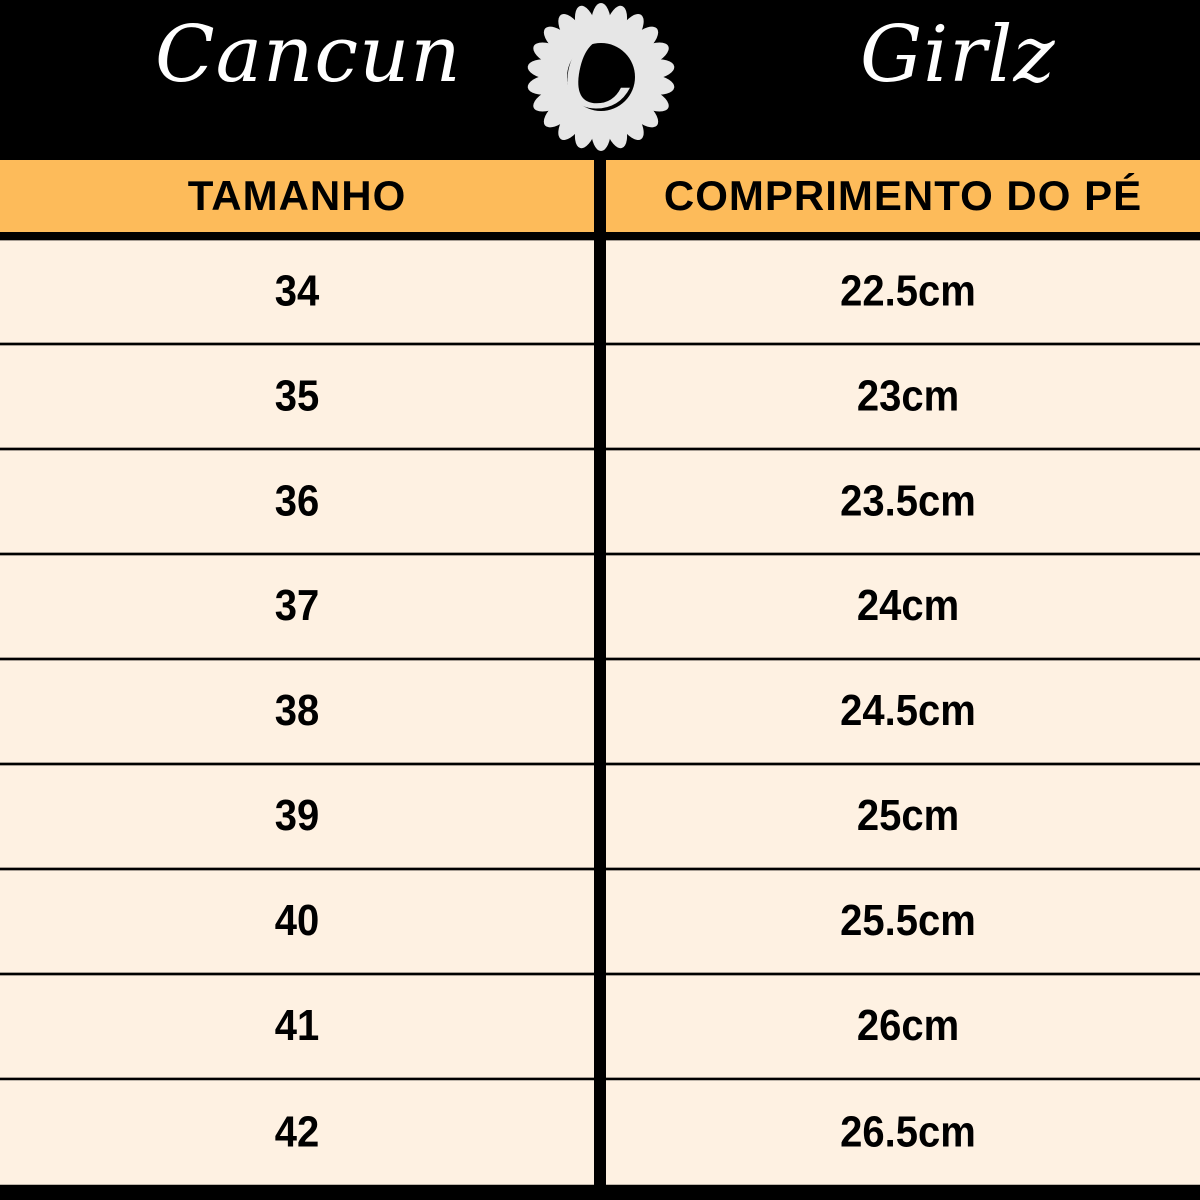  I want to click on table-row: 35 23cm, so click(600, 396).